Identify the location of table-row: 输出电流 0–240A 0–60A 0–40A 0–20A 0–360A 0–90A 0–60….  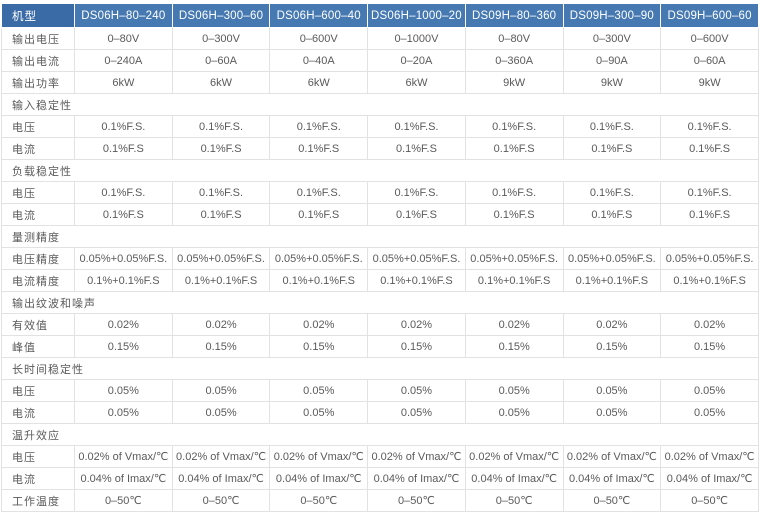
(380, 60).